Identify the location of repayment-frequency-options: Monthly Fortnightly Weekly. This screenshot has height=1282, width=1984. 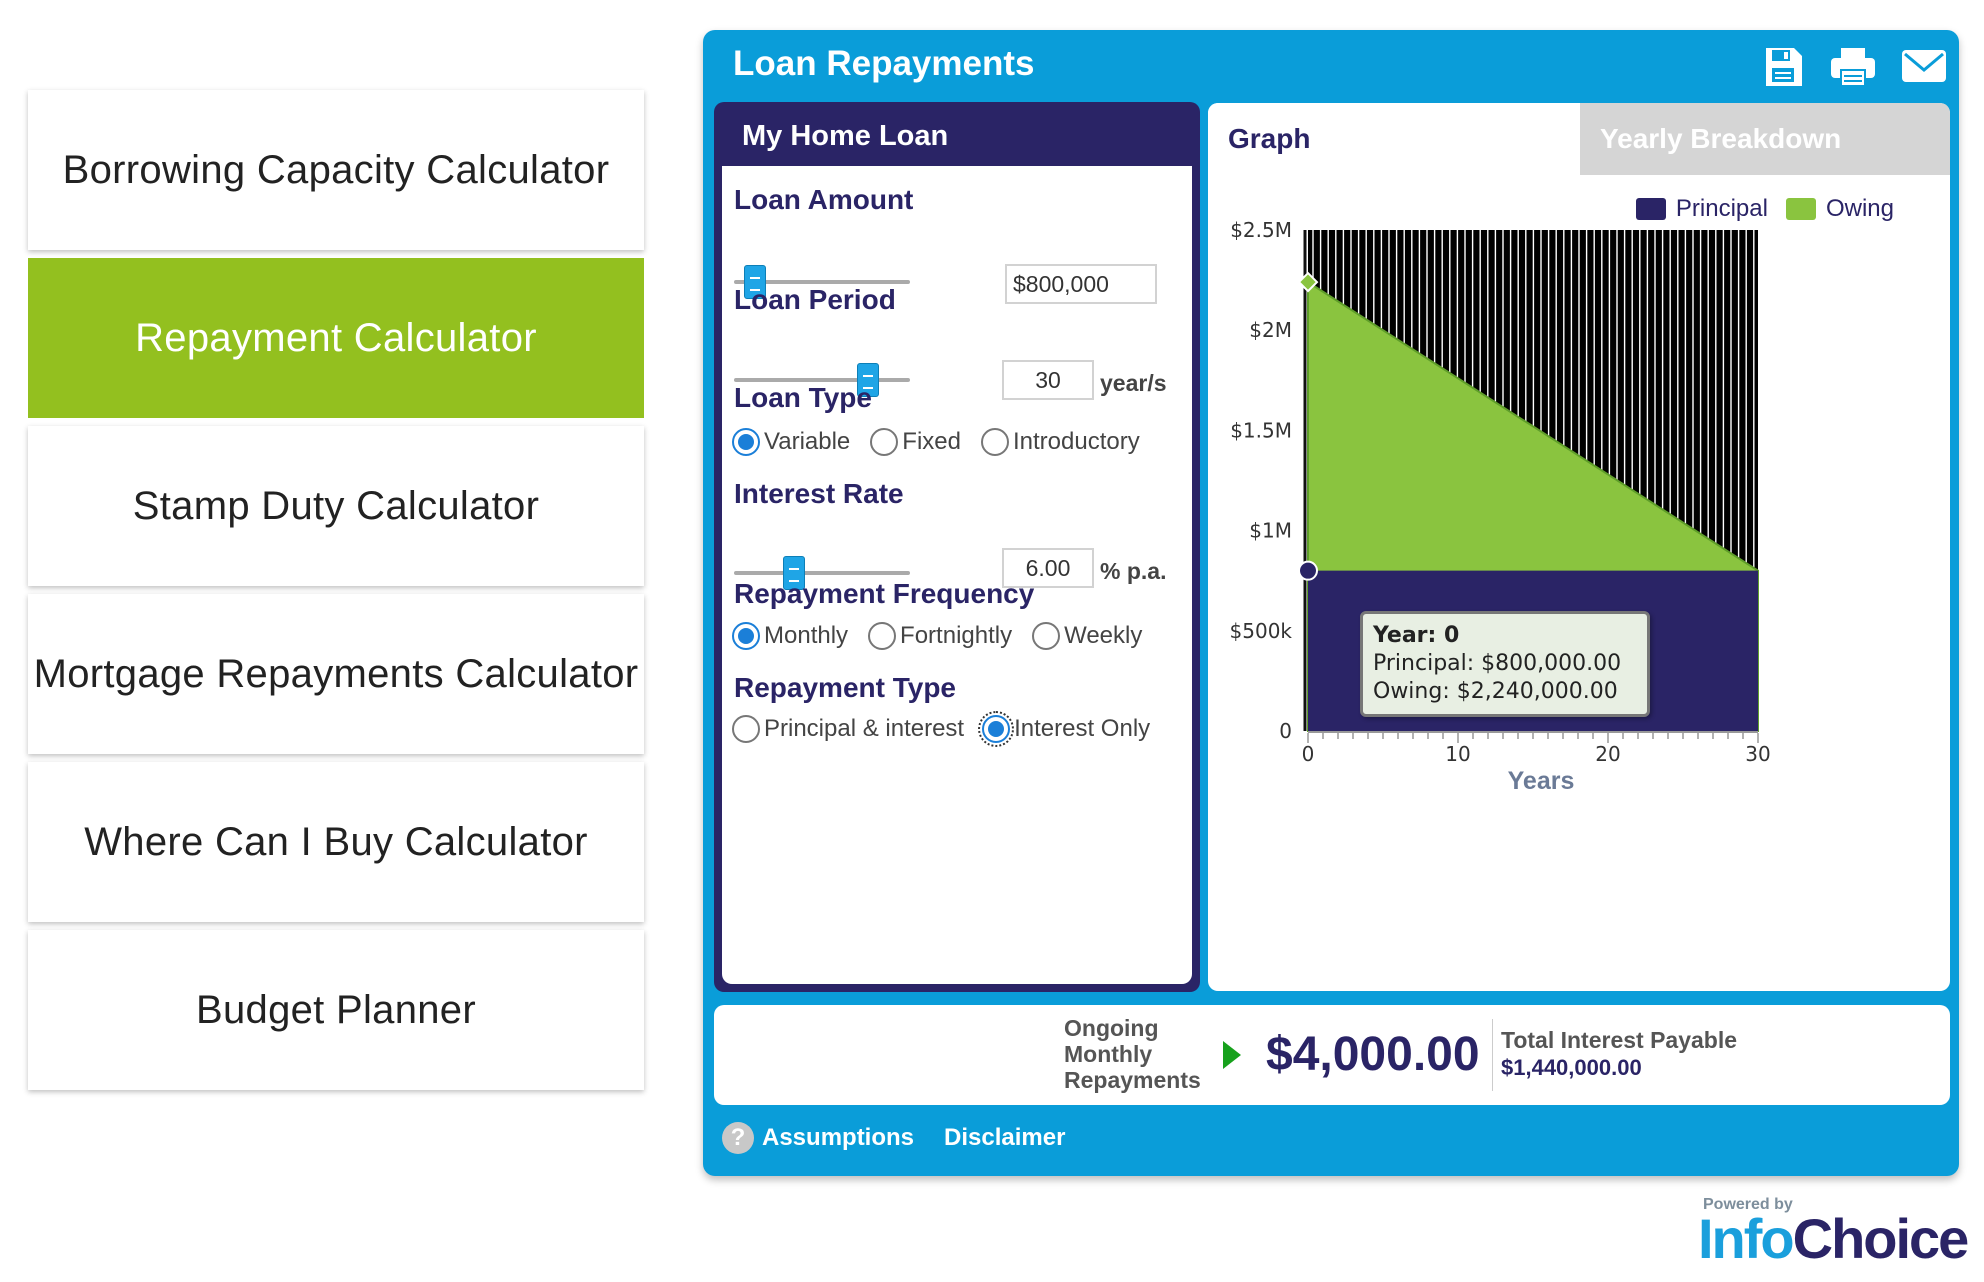
(937, 636).